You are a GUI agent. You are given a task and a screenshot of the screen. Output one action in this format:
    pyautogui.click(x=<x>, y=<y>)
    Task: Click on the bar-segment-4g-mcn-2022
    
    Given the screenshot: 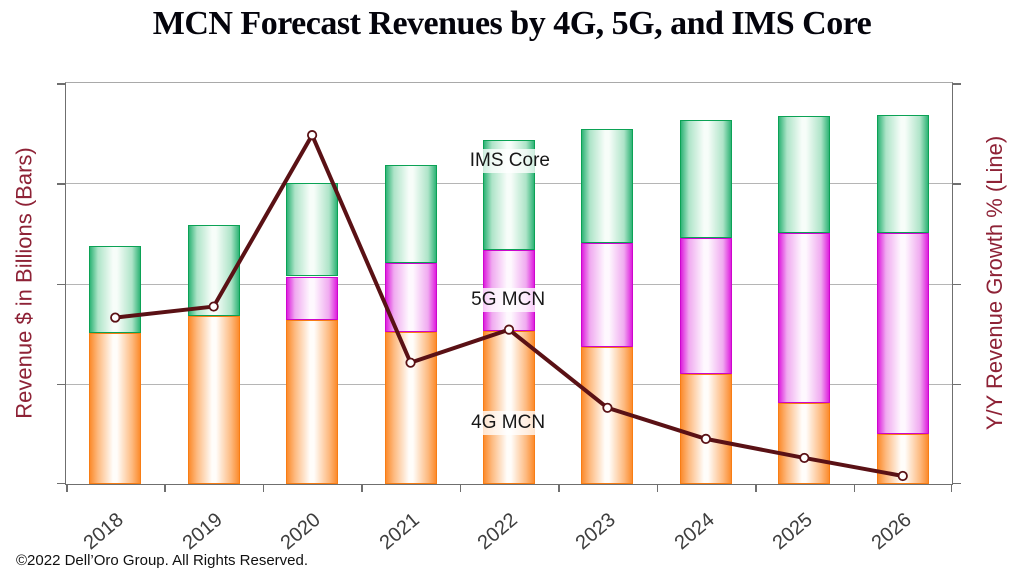 What is the action you would take?
    pyautogui.click(x=509, y=407)
    